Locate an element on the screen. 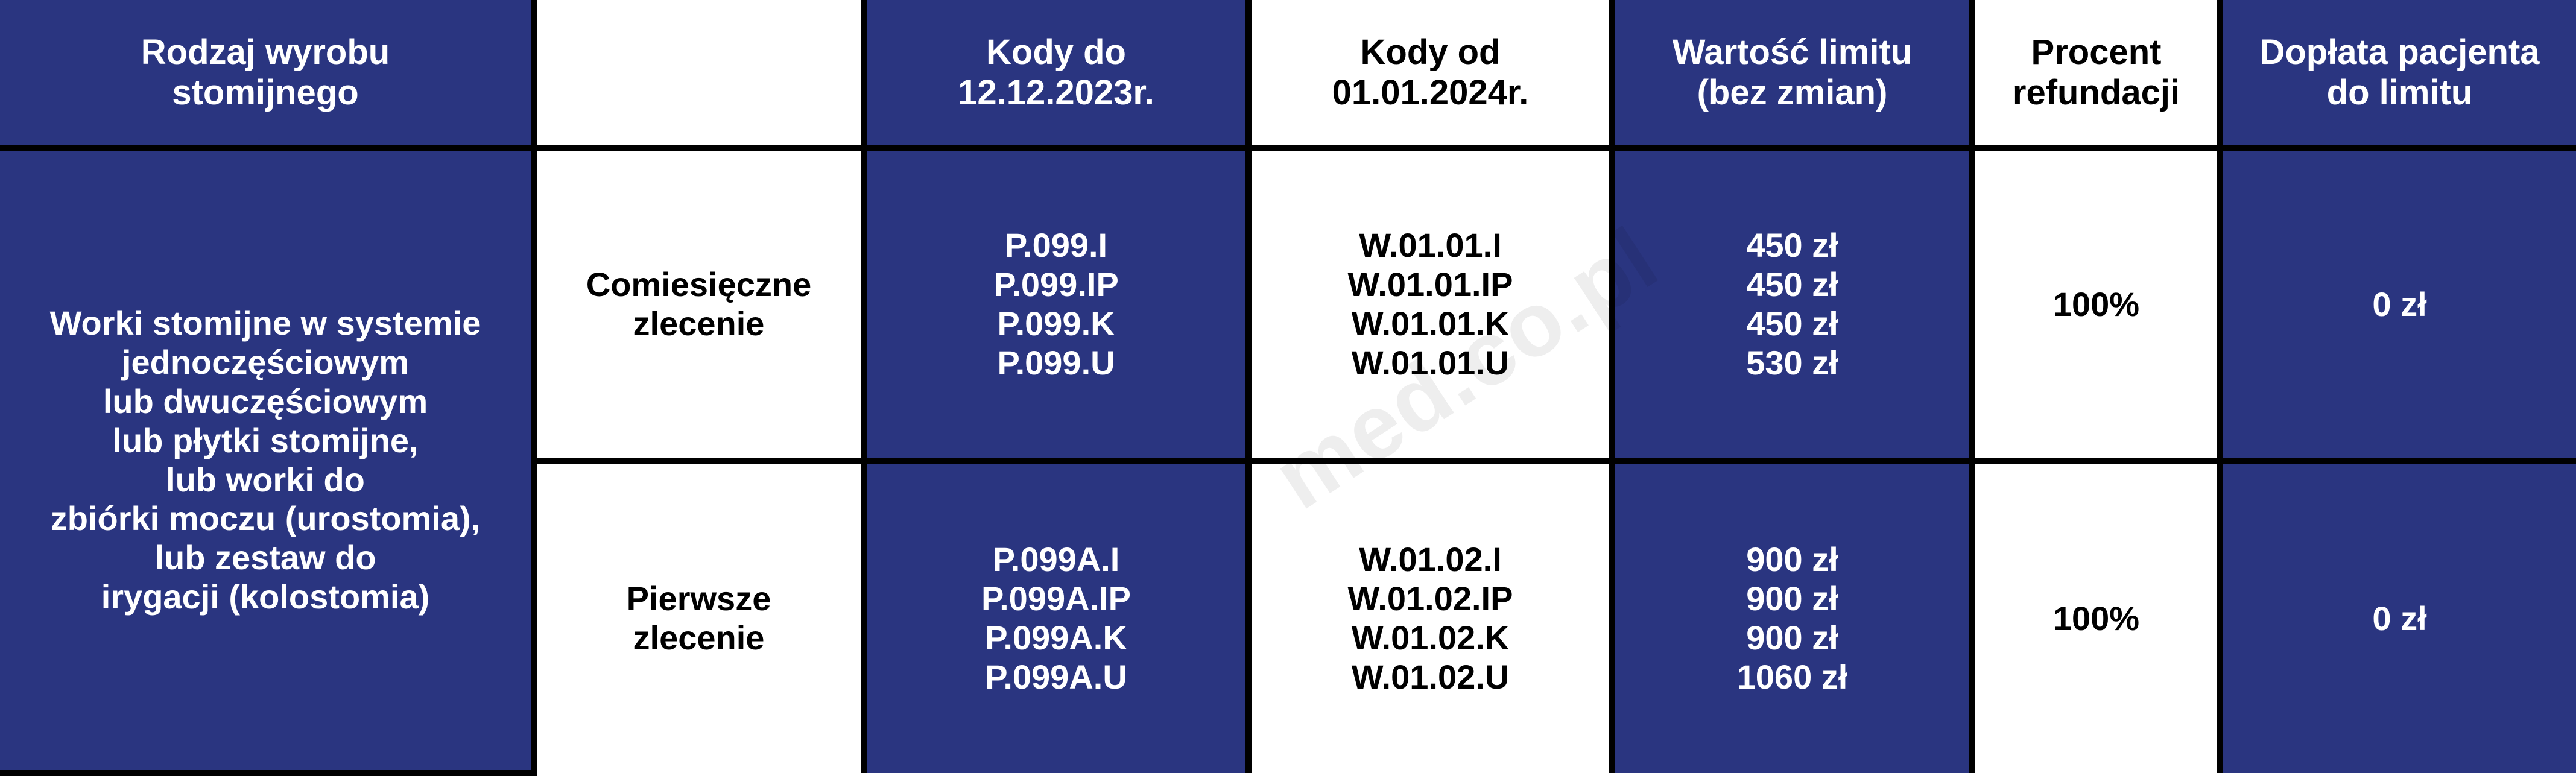 The height and width of the screenshot is (776, 2576). order-type-line: Comiesięczne is located at coordinates (699, 285).